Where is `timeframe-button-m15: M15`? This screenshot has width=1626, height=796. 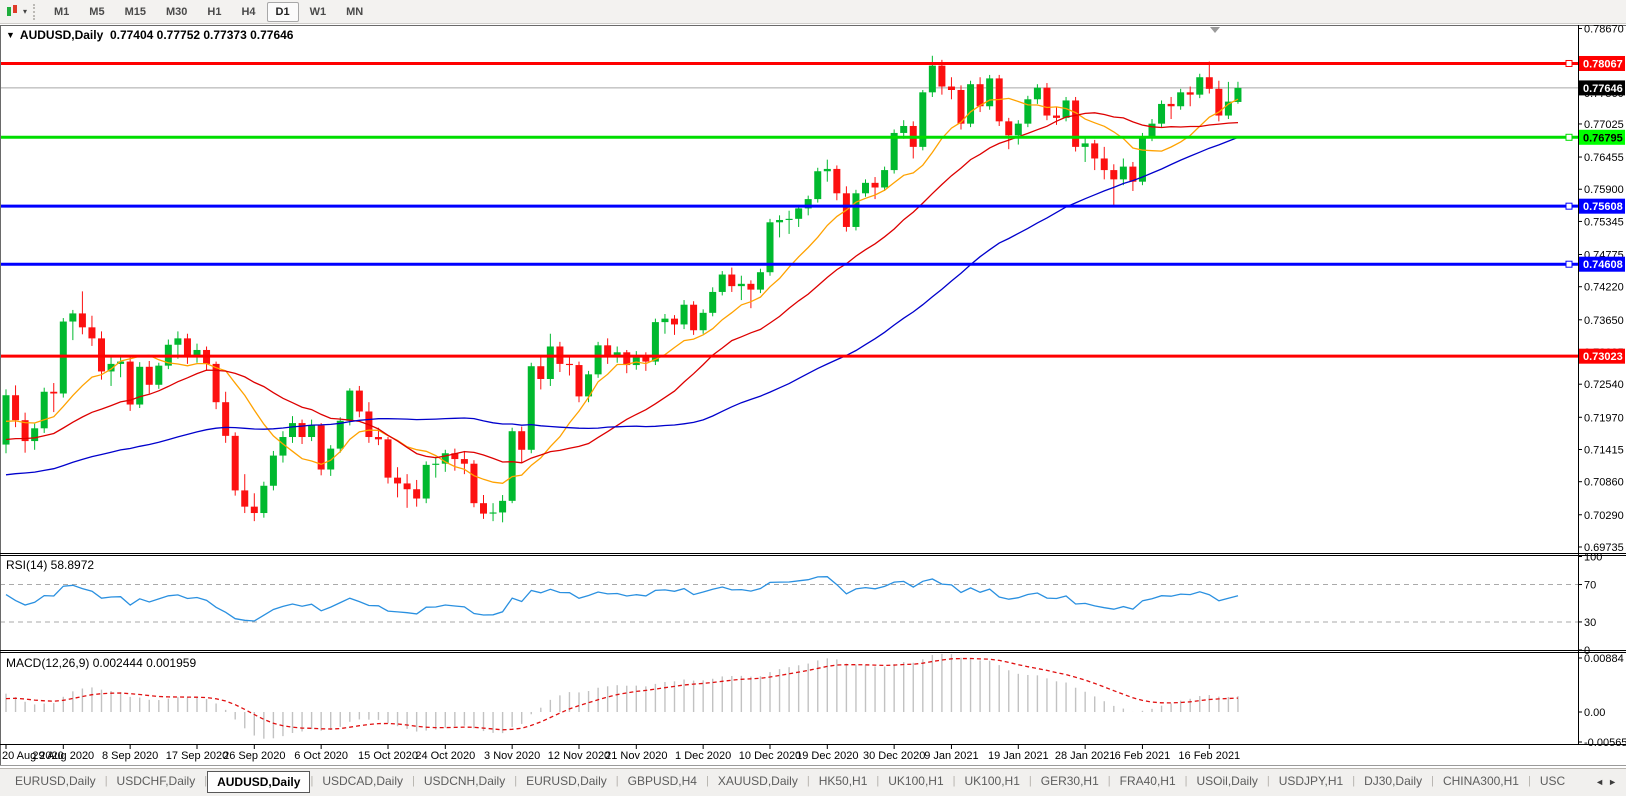 timeframe-button-m15: M15 is located at coordinates (135, 11).